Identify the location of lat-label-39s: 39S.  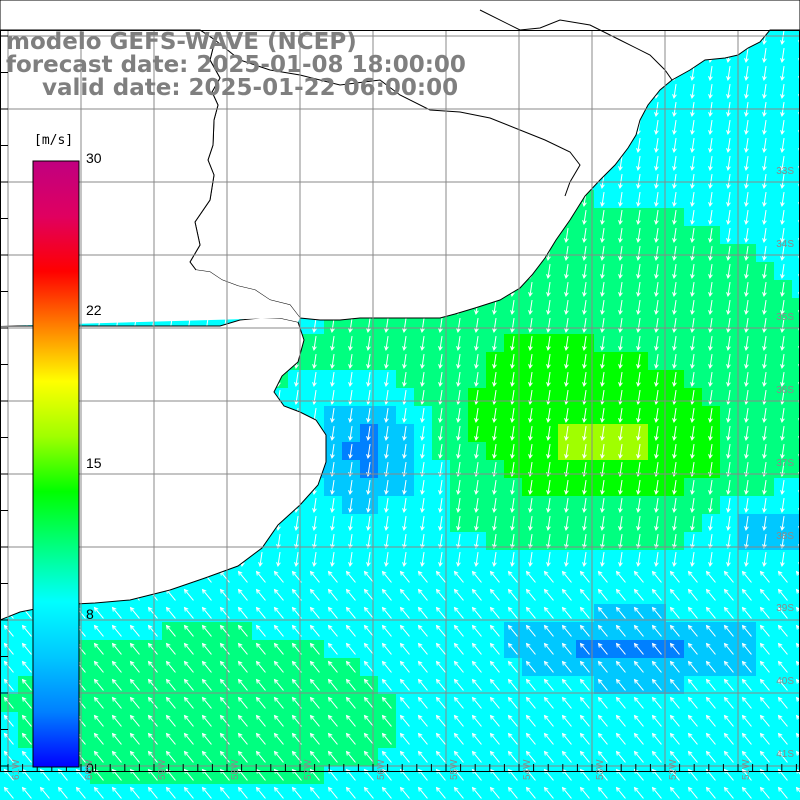
(785, 608).